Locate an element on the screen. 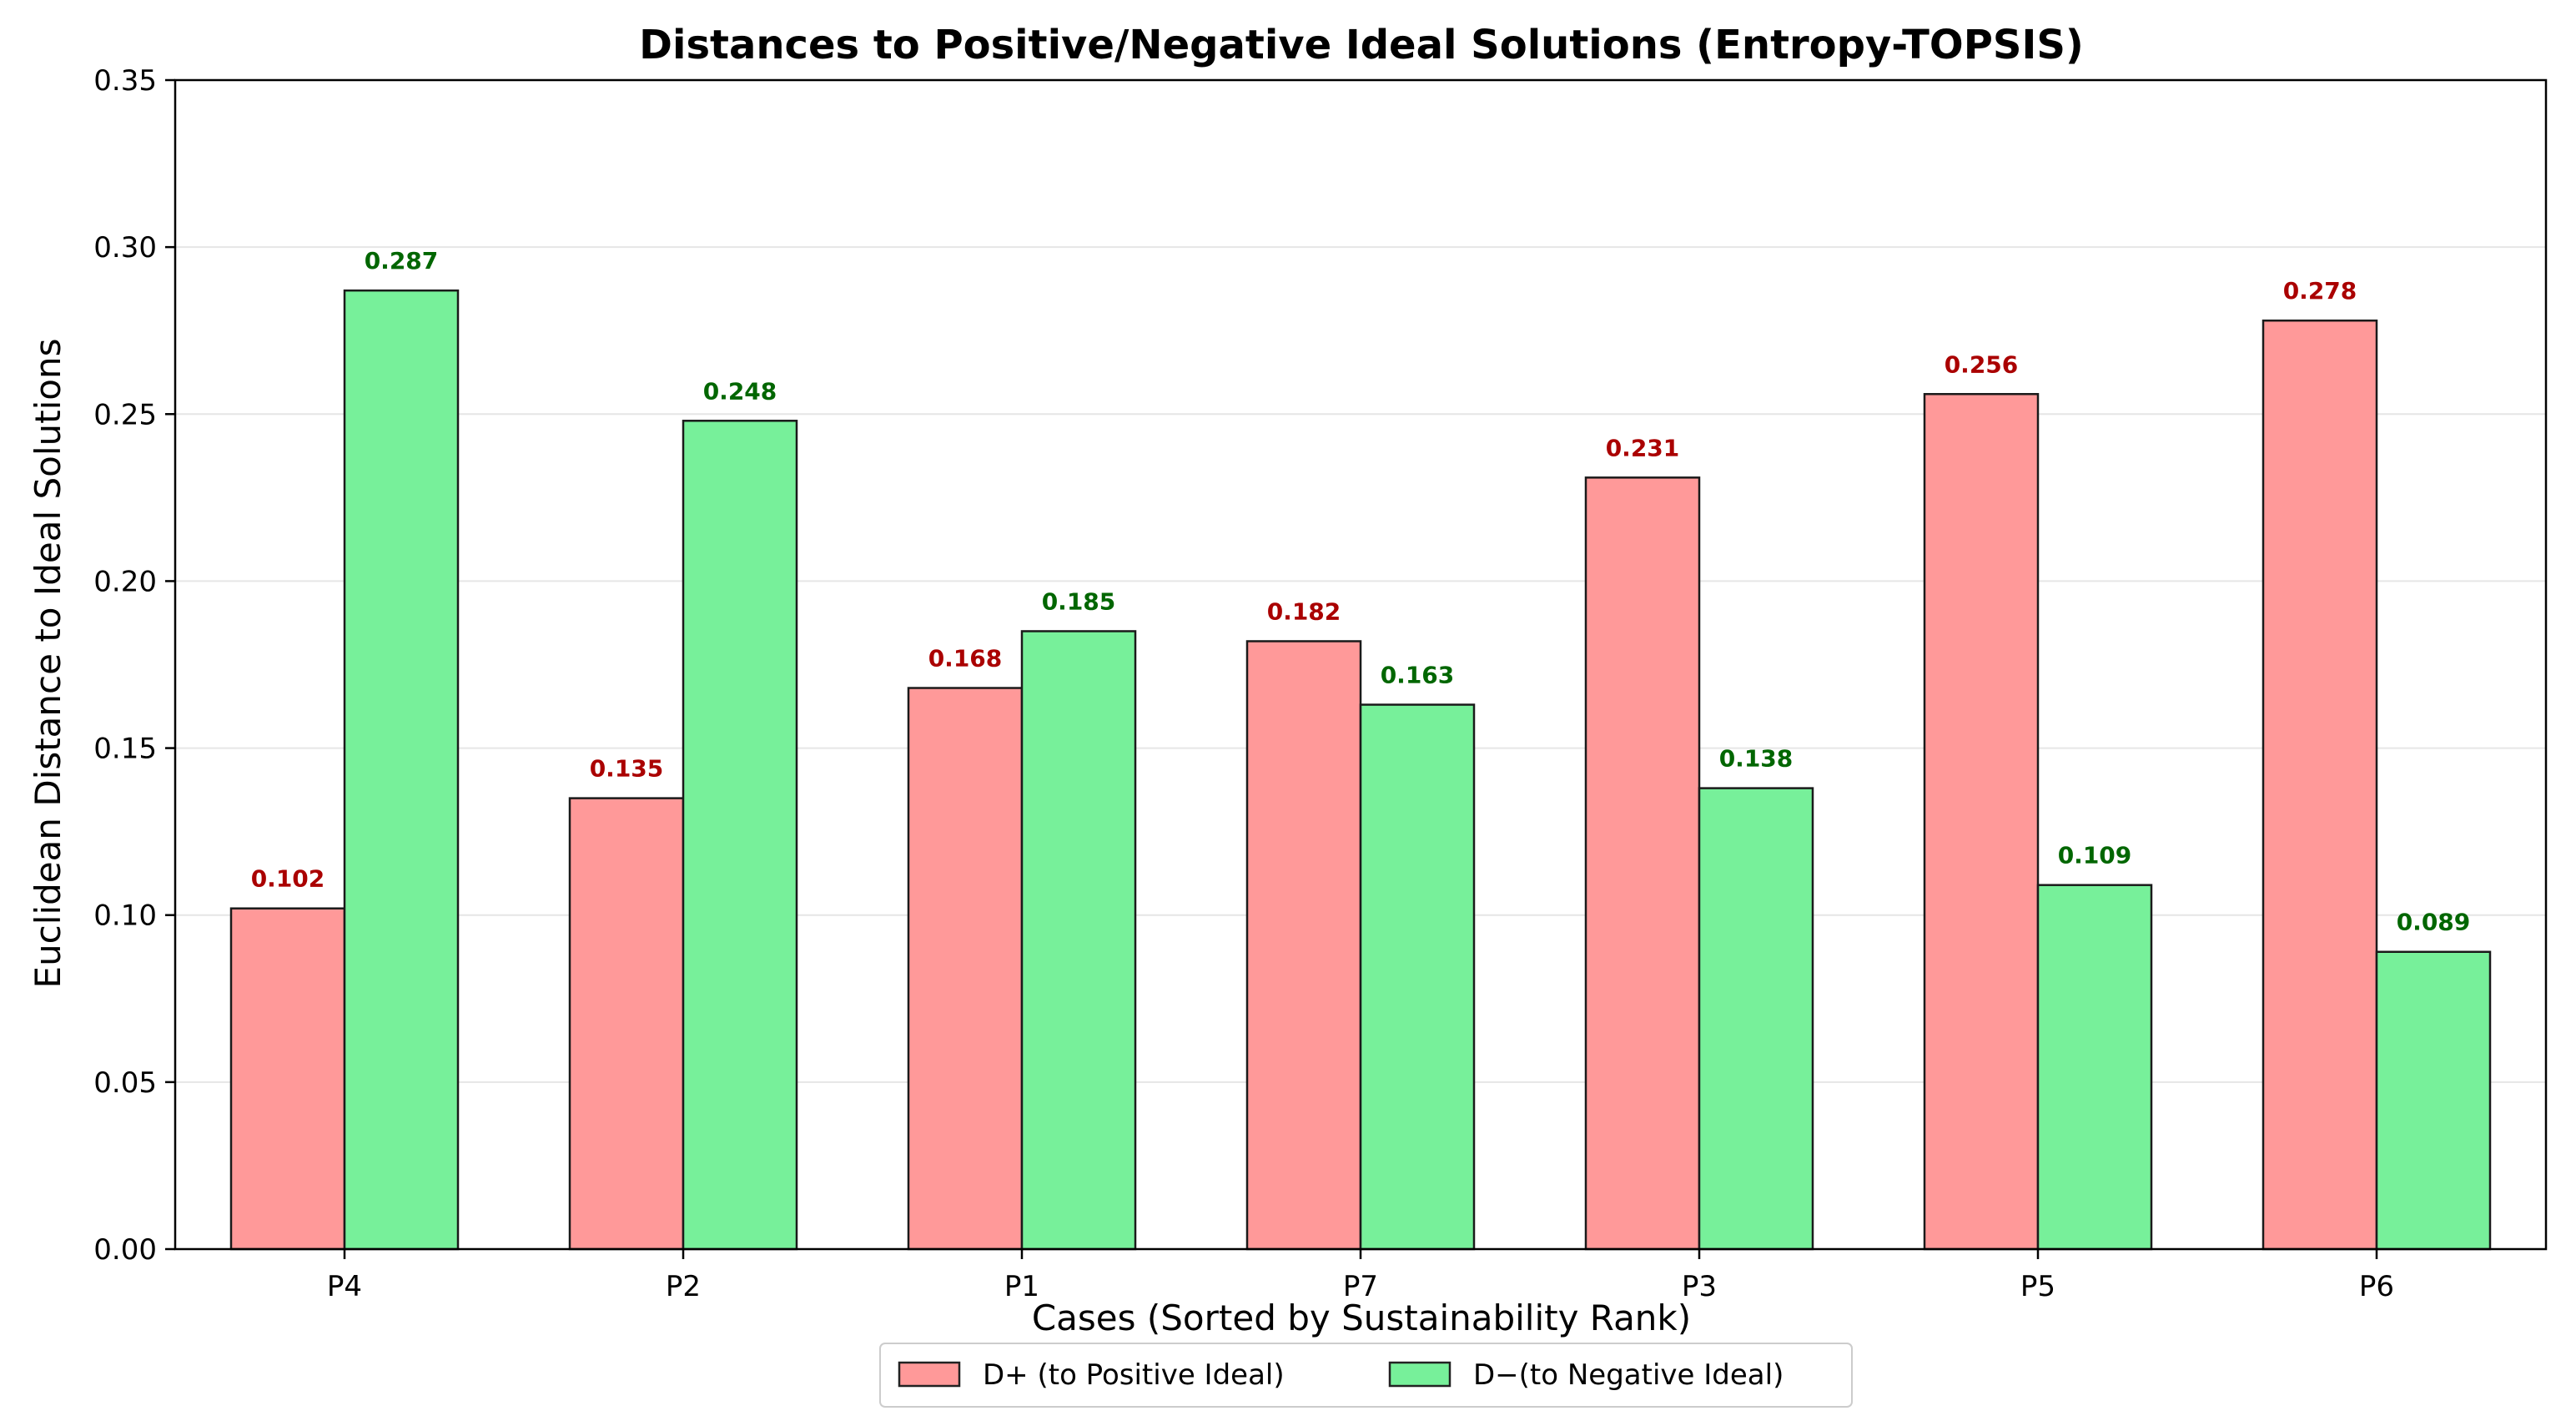 The height and width of the screenshot is (1426, 2576). bar-d-plus-p6 is located at coordinates (2320, 785).